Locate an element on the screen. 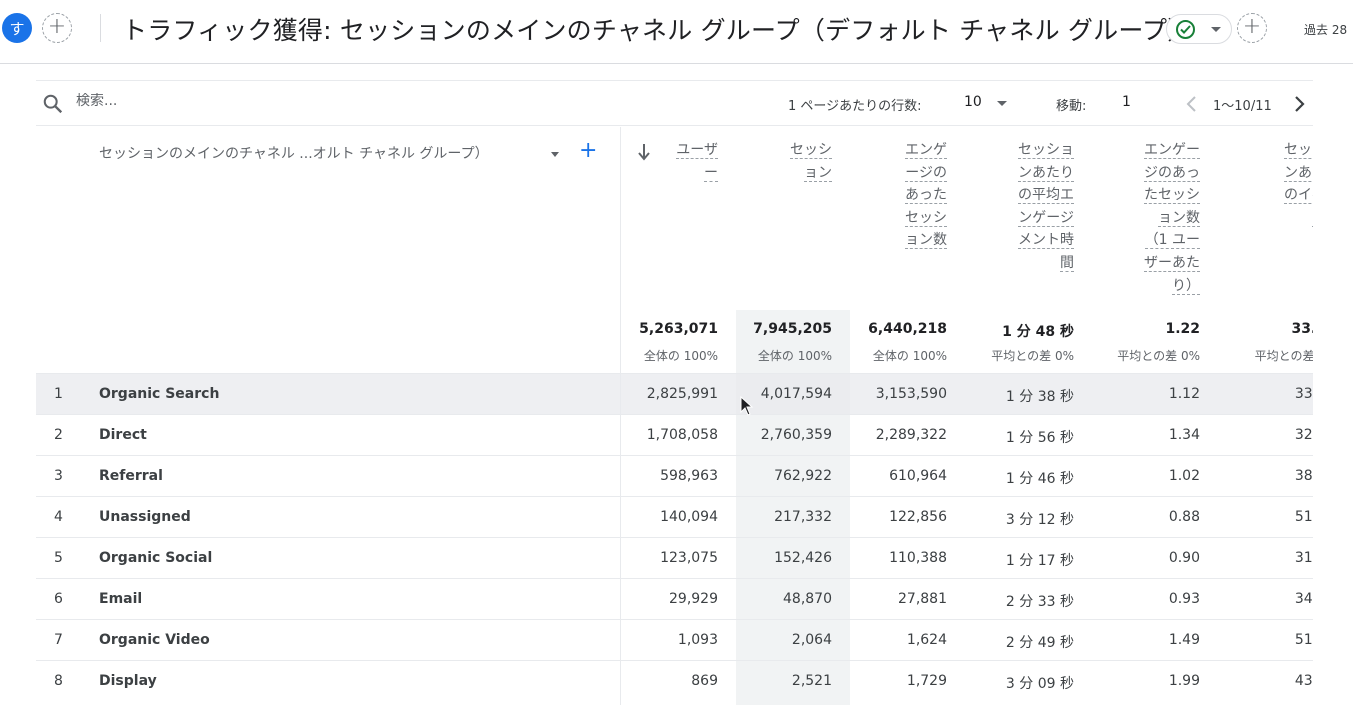 The image size is (1353, 705). channel-name: Organic Video is located at coordinates (154, 640).